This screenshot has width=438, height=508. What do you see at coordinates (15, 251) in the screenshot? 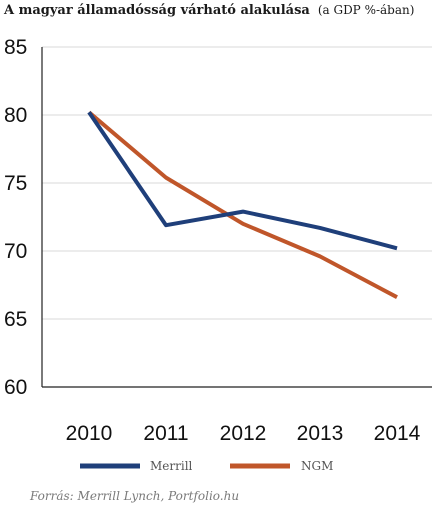
I see `y-tick-label: 70` at bounding box center [15, 251].